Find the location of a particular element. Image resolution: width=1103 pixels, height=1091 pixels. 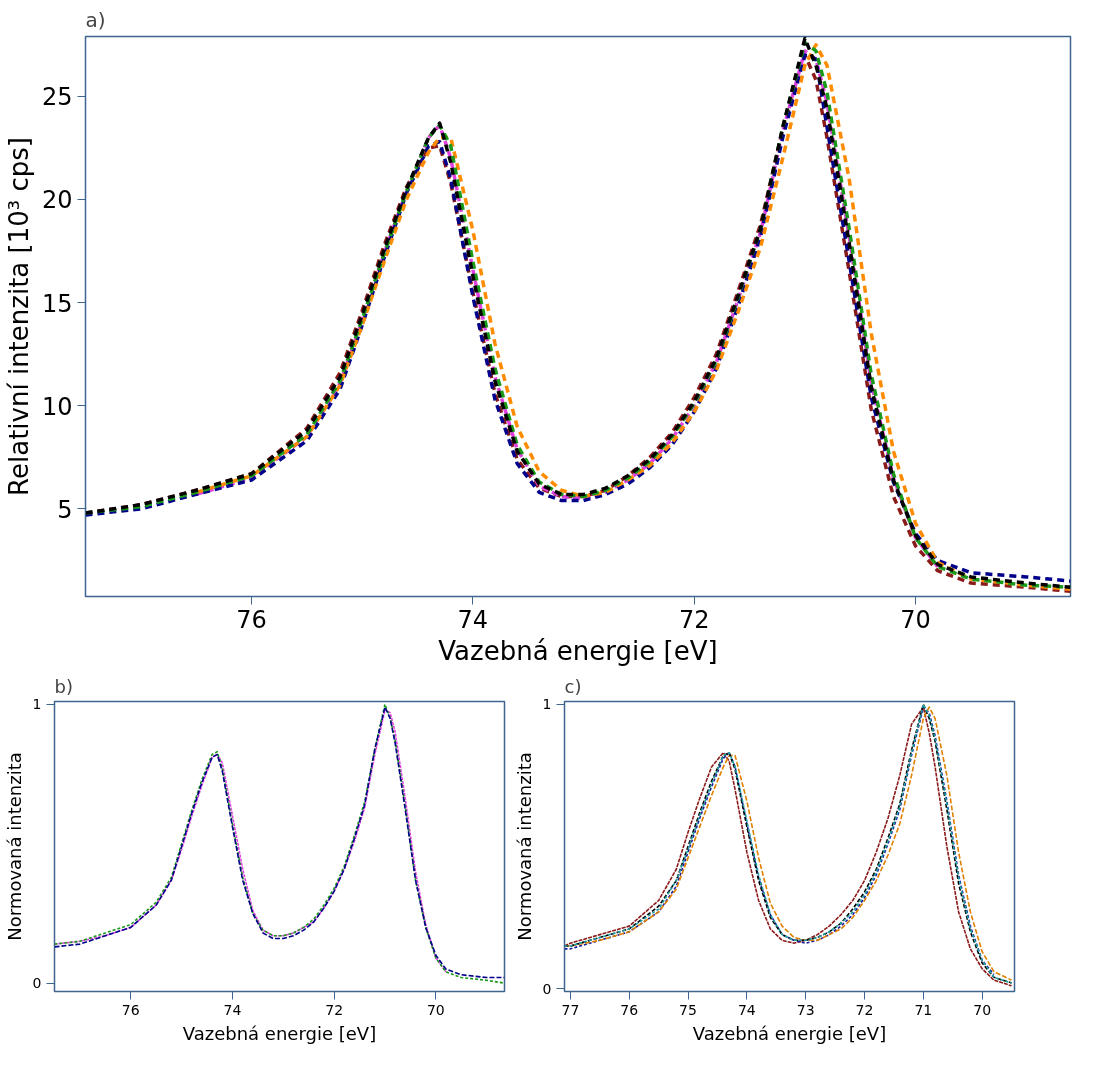

y-tick-label: 5 is located at coordinates (65, 509).